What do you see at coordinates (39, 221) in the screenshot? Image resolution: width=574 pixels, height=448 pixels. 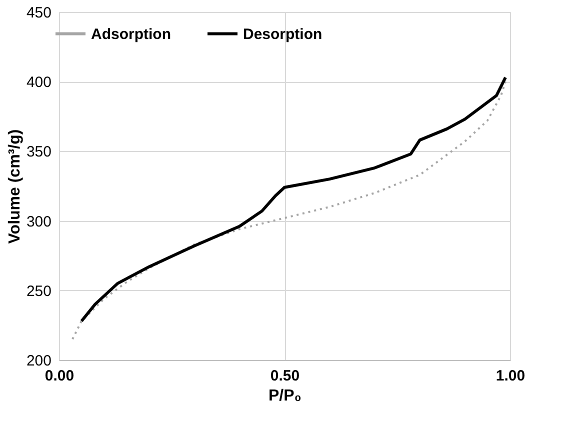 I see `y-tick-label: 300` at bounding box center [39, 221].